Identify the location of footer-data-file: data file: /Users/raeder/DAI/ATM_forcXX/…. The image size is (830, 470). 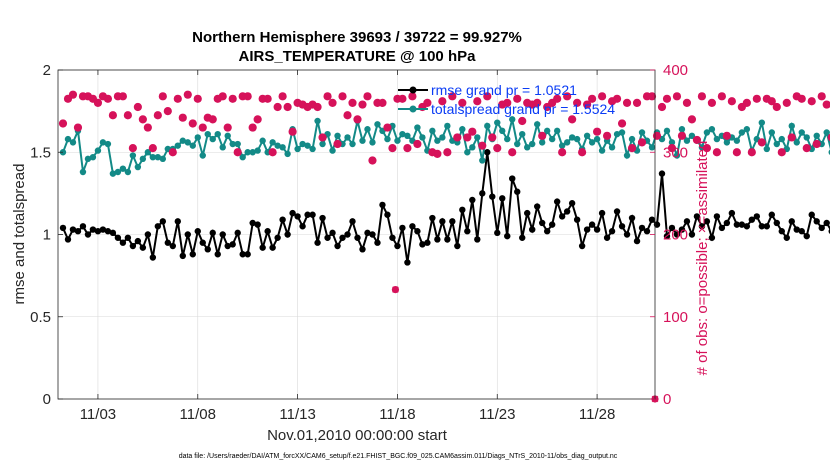
(398, 456).